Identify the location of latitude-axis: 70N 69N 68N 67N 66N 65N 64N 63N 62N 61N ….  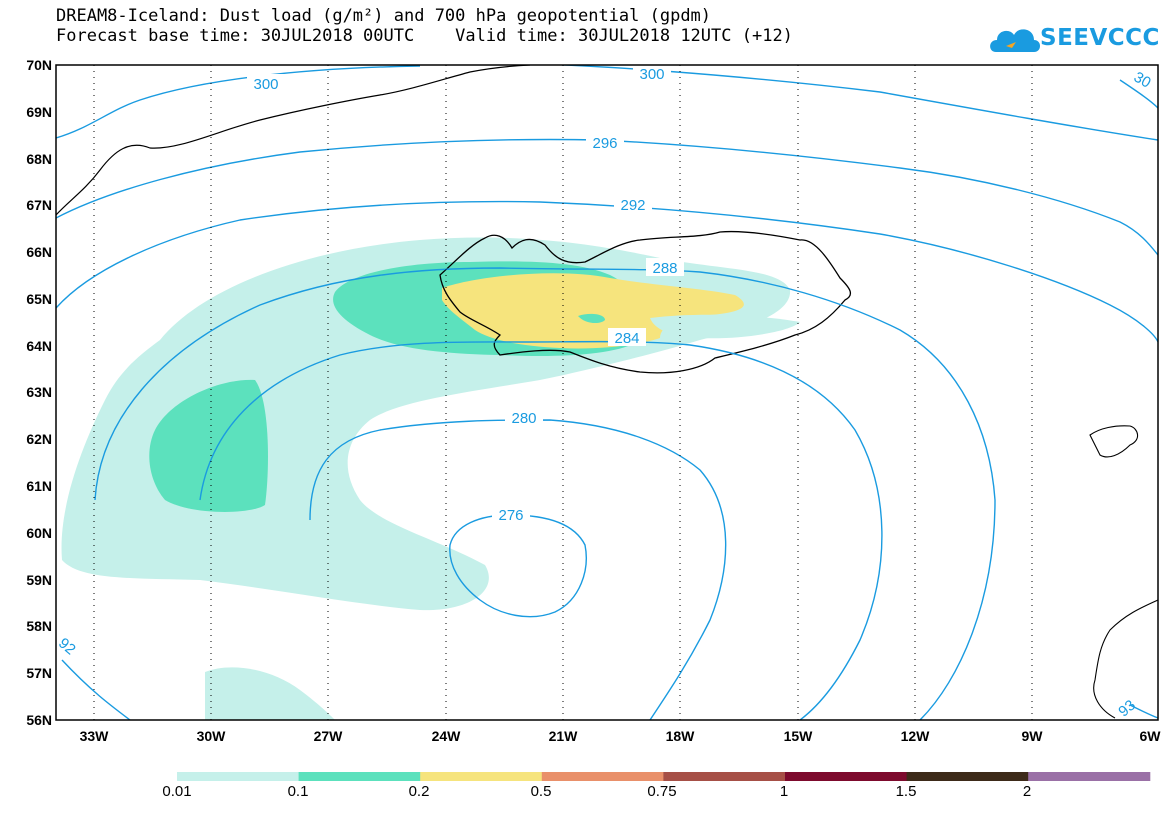
(39, 392).